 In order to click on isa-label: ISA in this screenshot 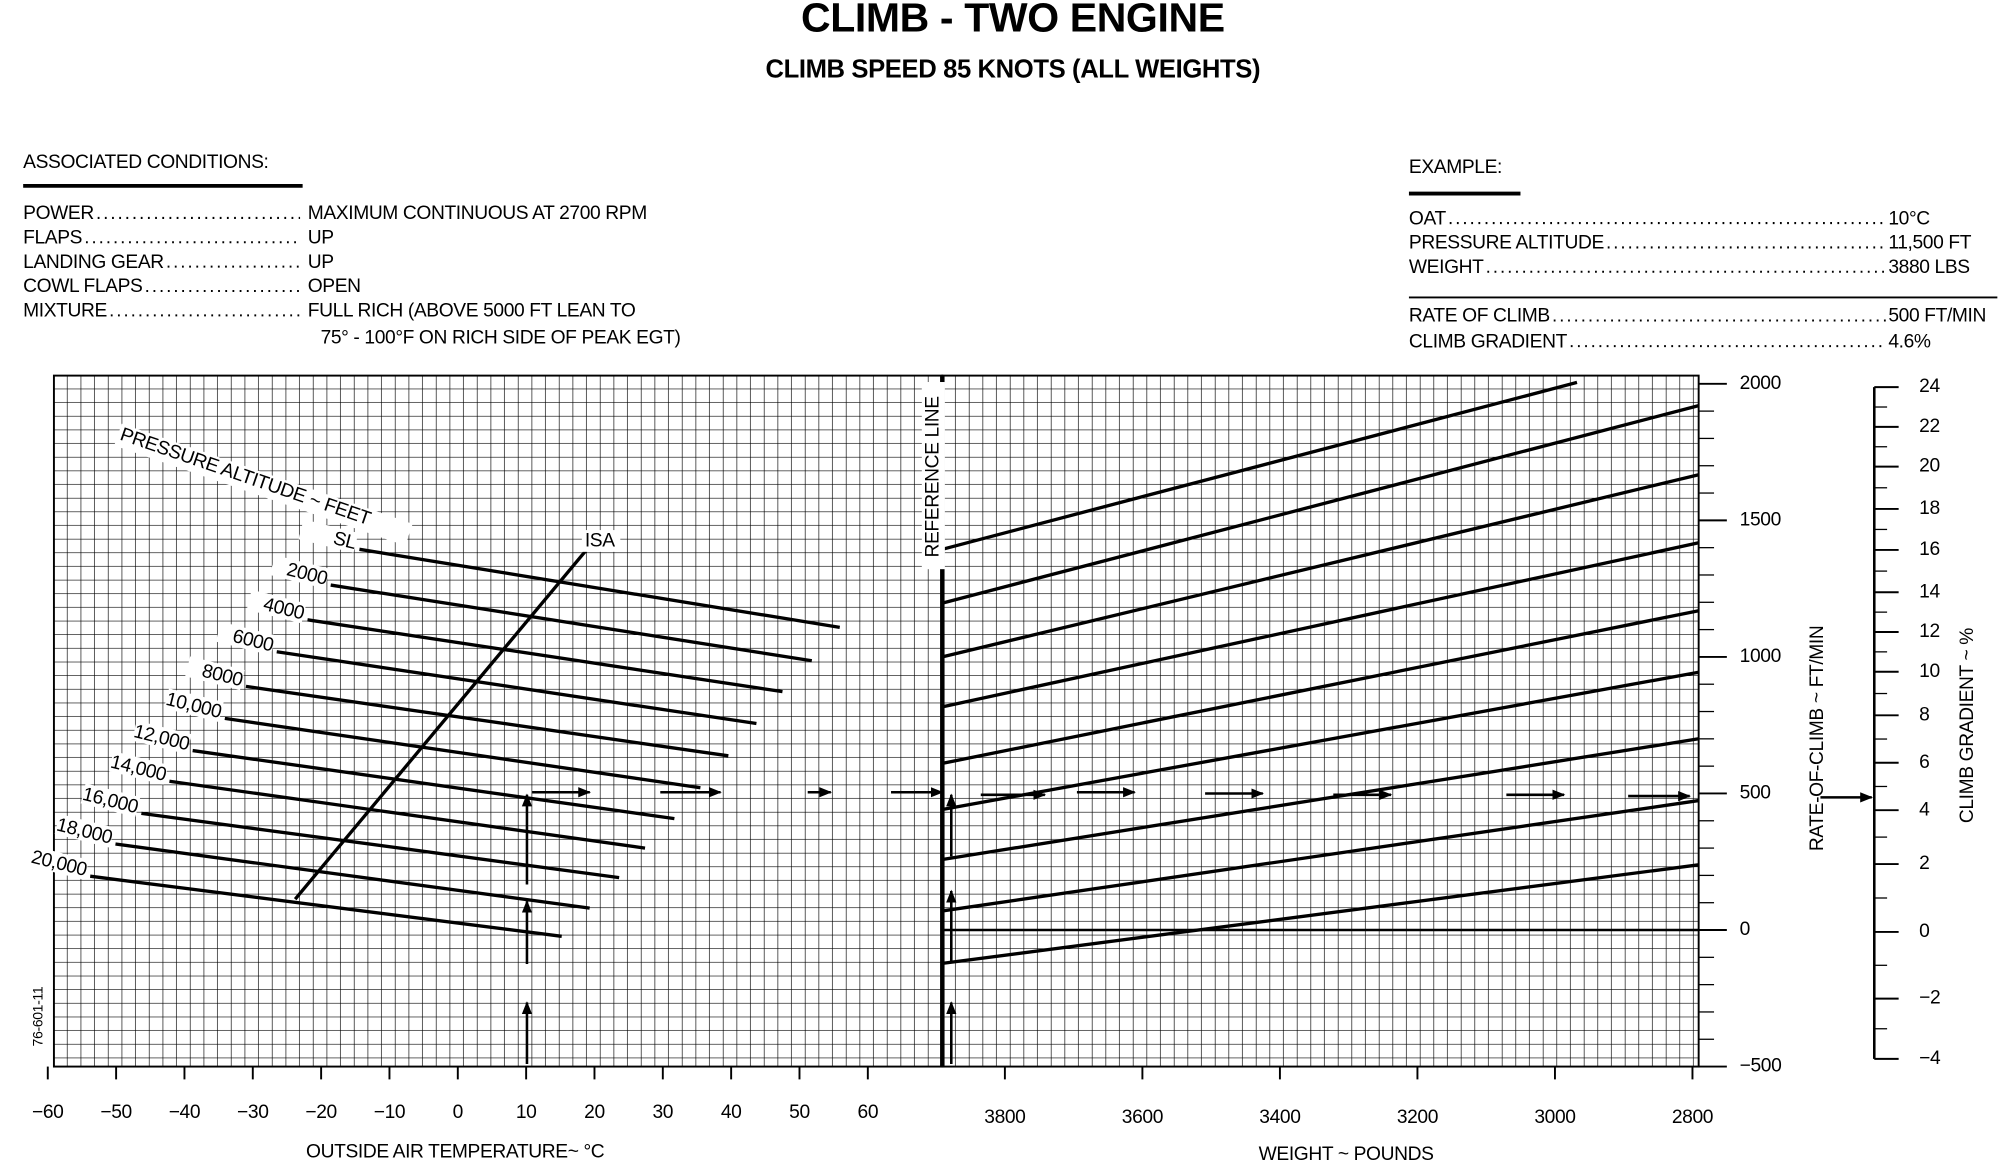, I will do `click(600, 541)`.